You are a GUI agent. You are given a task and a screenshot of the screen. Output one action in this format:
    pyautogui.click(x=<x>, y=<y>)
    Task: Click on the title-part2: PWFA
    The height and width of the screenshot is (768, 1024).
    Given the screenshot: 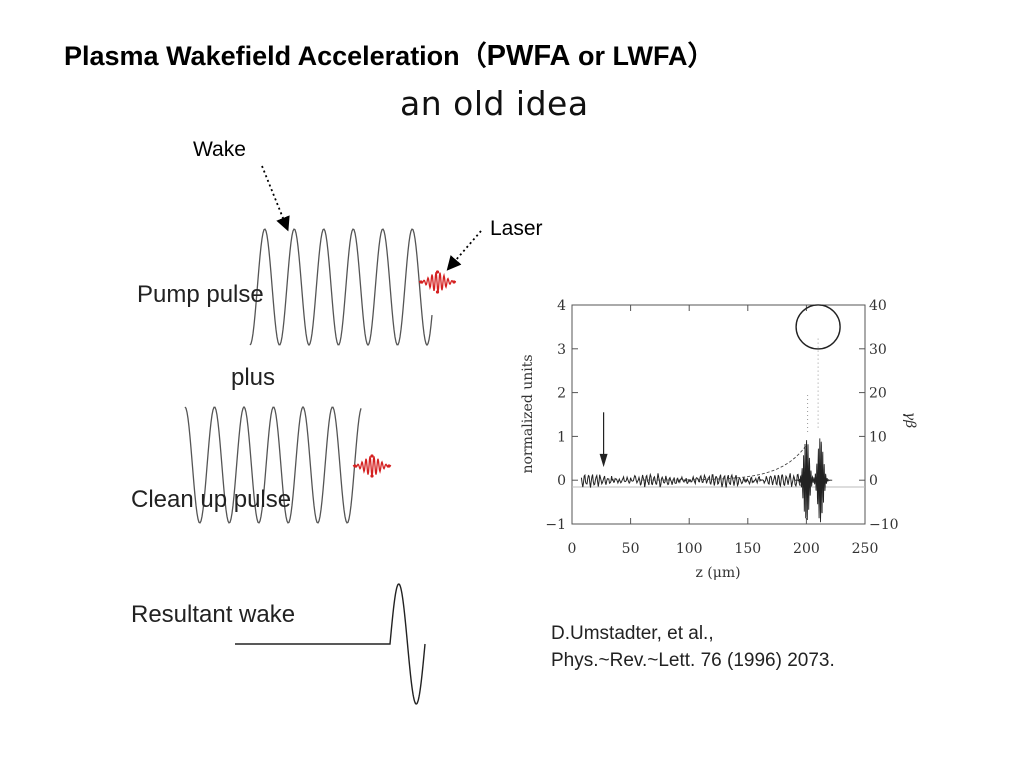 What is the action you would take?
    pyautogui.click(x=528, y=56)
    